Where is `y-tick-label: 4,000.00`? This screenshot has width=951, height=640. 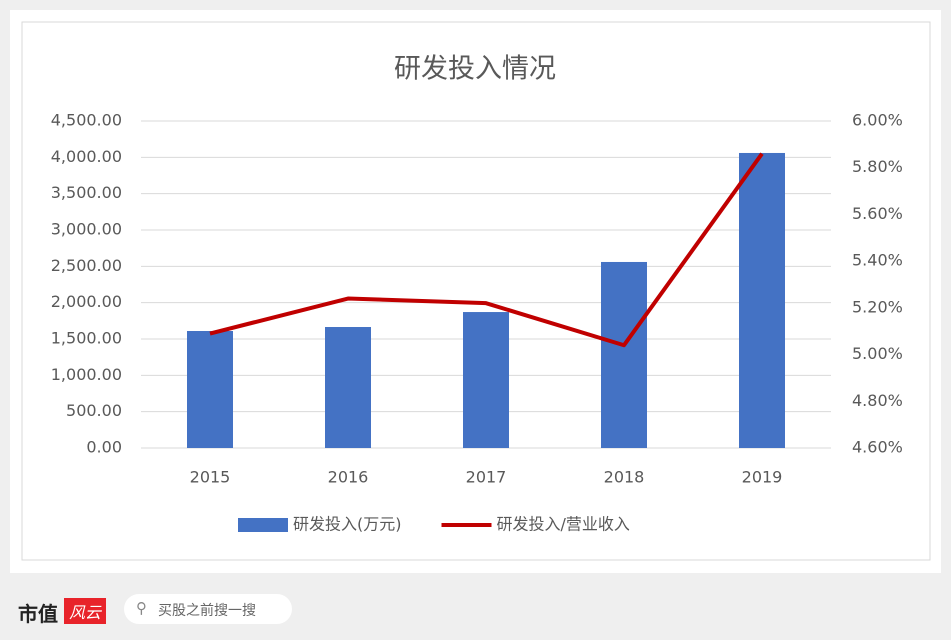 y-tick-label: 4,000.00 is located at coordinates (86, 156).